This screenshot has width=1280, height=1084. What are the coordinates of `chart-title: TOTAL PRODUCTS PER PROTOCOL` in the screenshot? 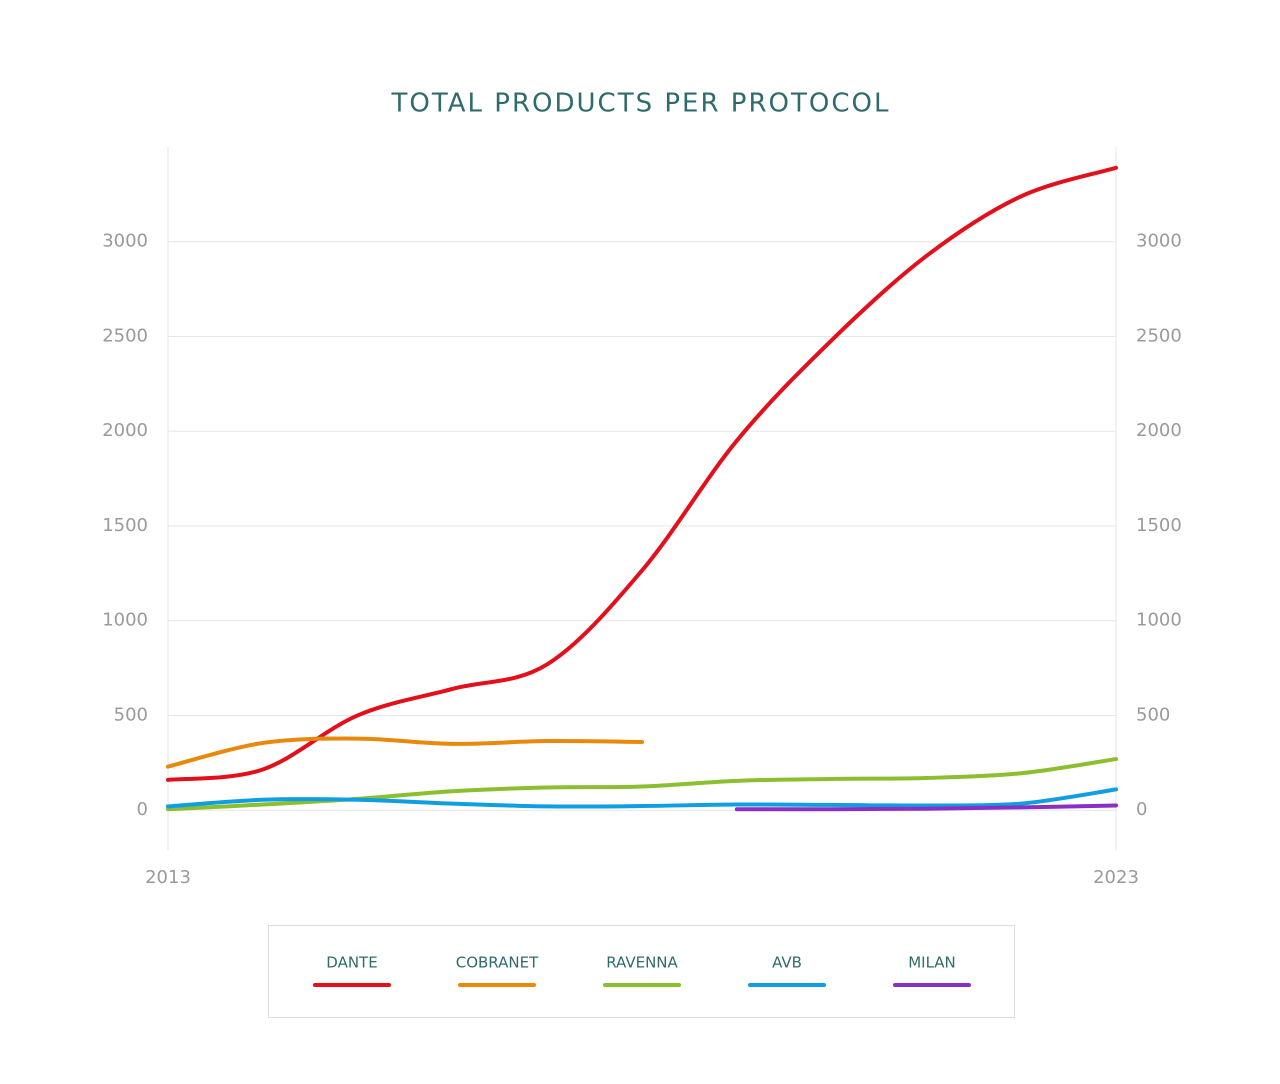 It's located at (641, 104).